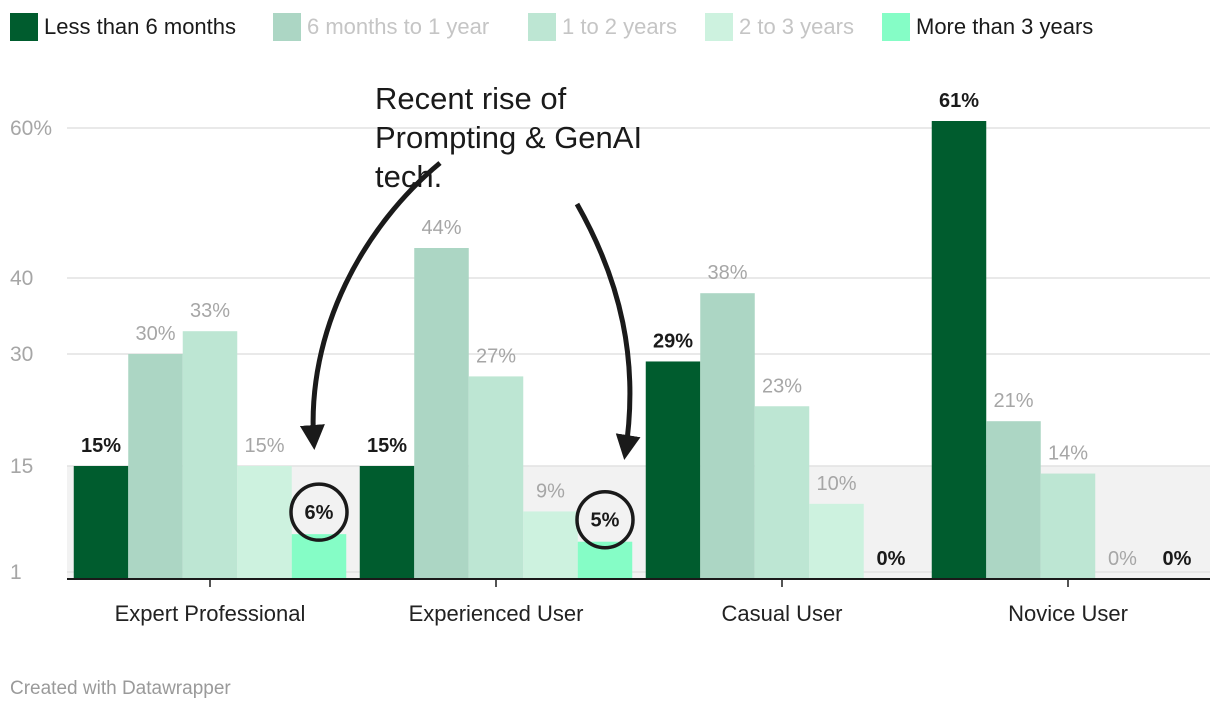 This screenshot has height=710, width=1220. I want to click on bar-experienced-user-2-to-3-years, so click(550, 545).